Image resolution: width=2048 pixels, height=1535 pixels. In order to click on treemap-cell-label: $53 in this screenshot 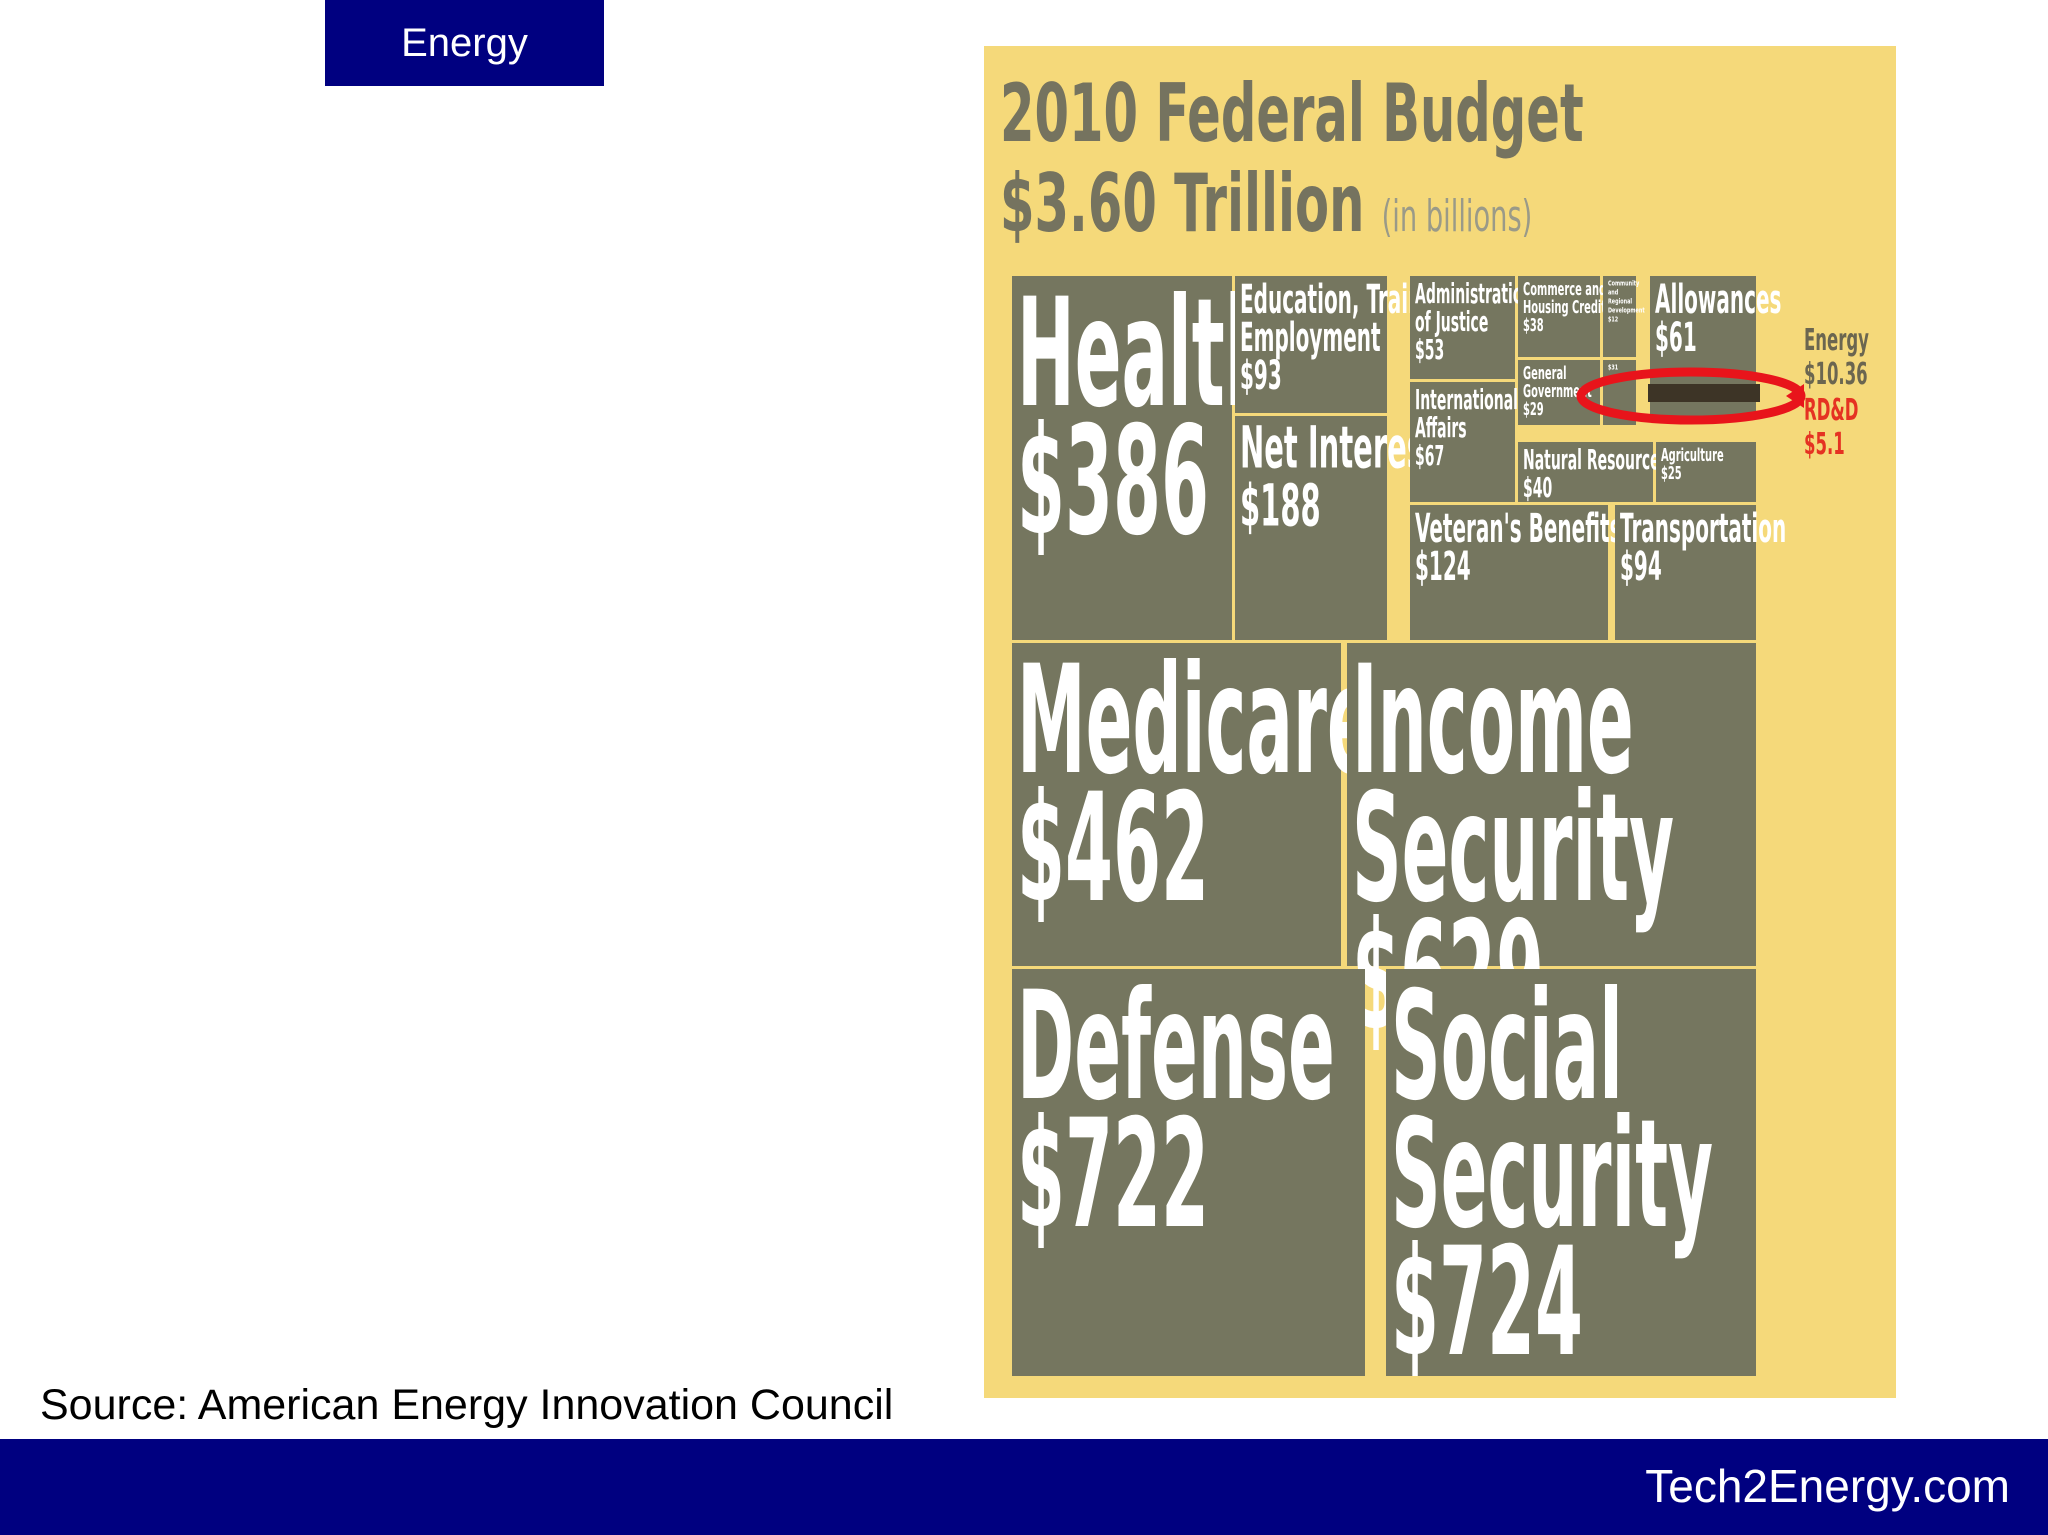, I will do `click(1429, 350)`.